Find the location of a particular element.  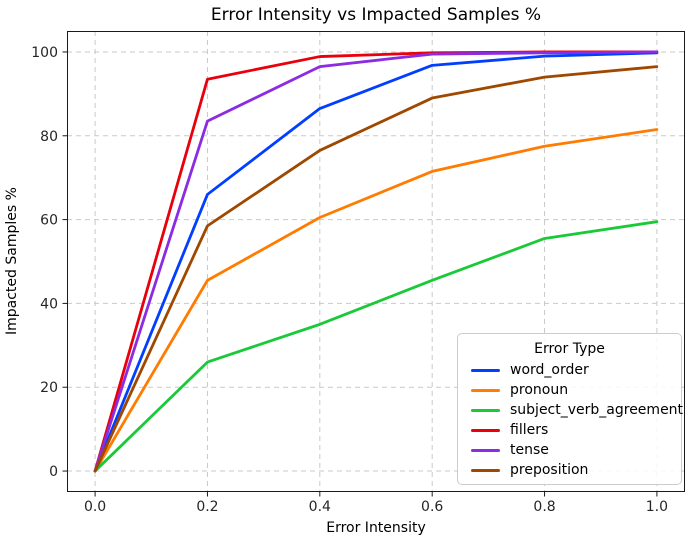

legend-item: word_order is located at coordinates (569, 370).